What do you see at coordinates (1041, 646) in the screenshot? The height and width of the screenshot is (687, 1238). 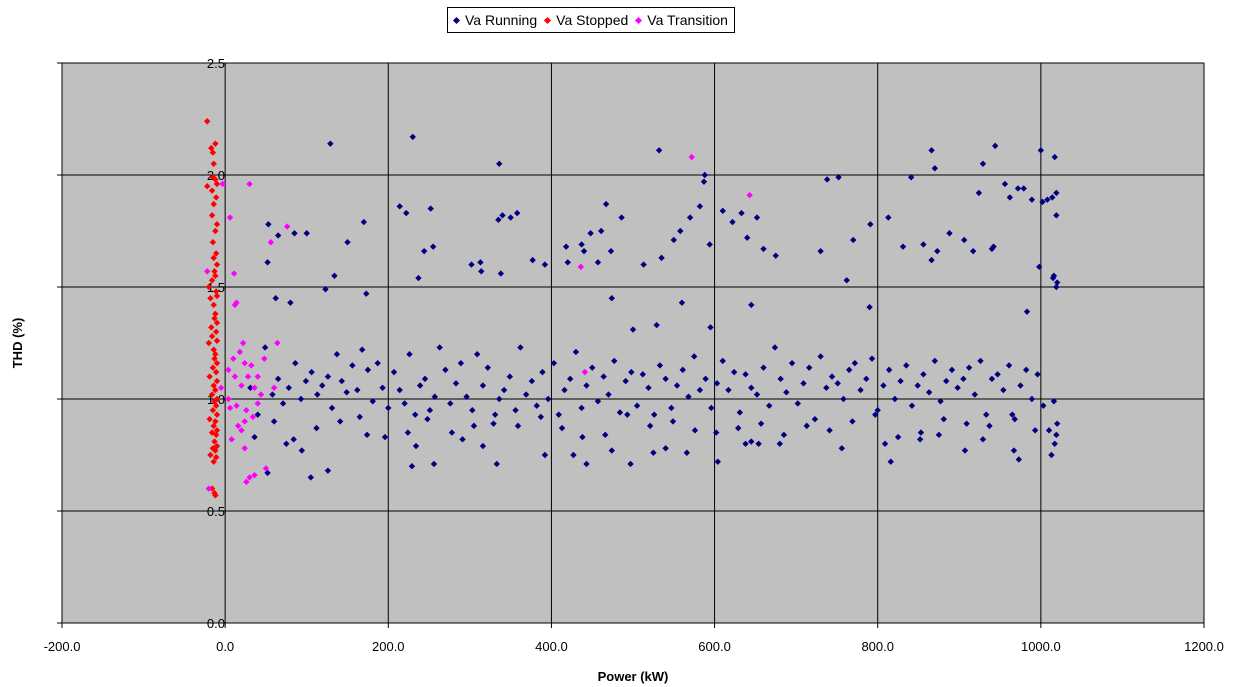 I see `x-tick-label: 1000.0` at bounding box center [1041, 646].